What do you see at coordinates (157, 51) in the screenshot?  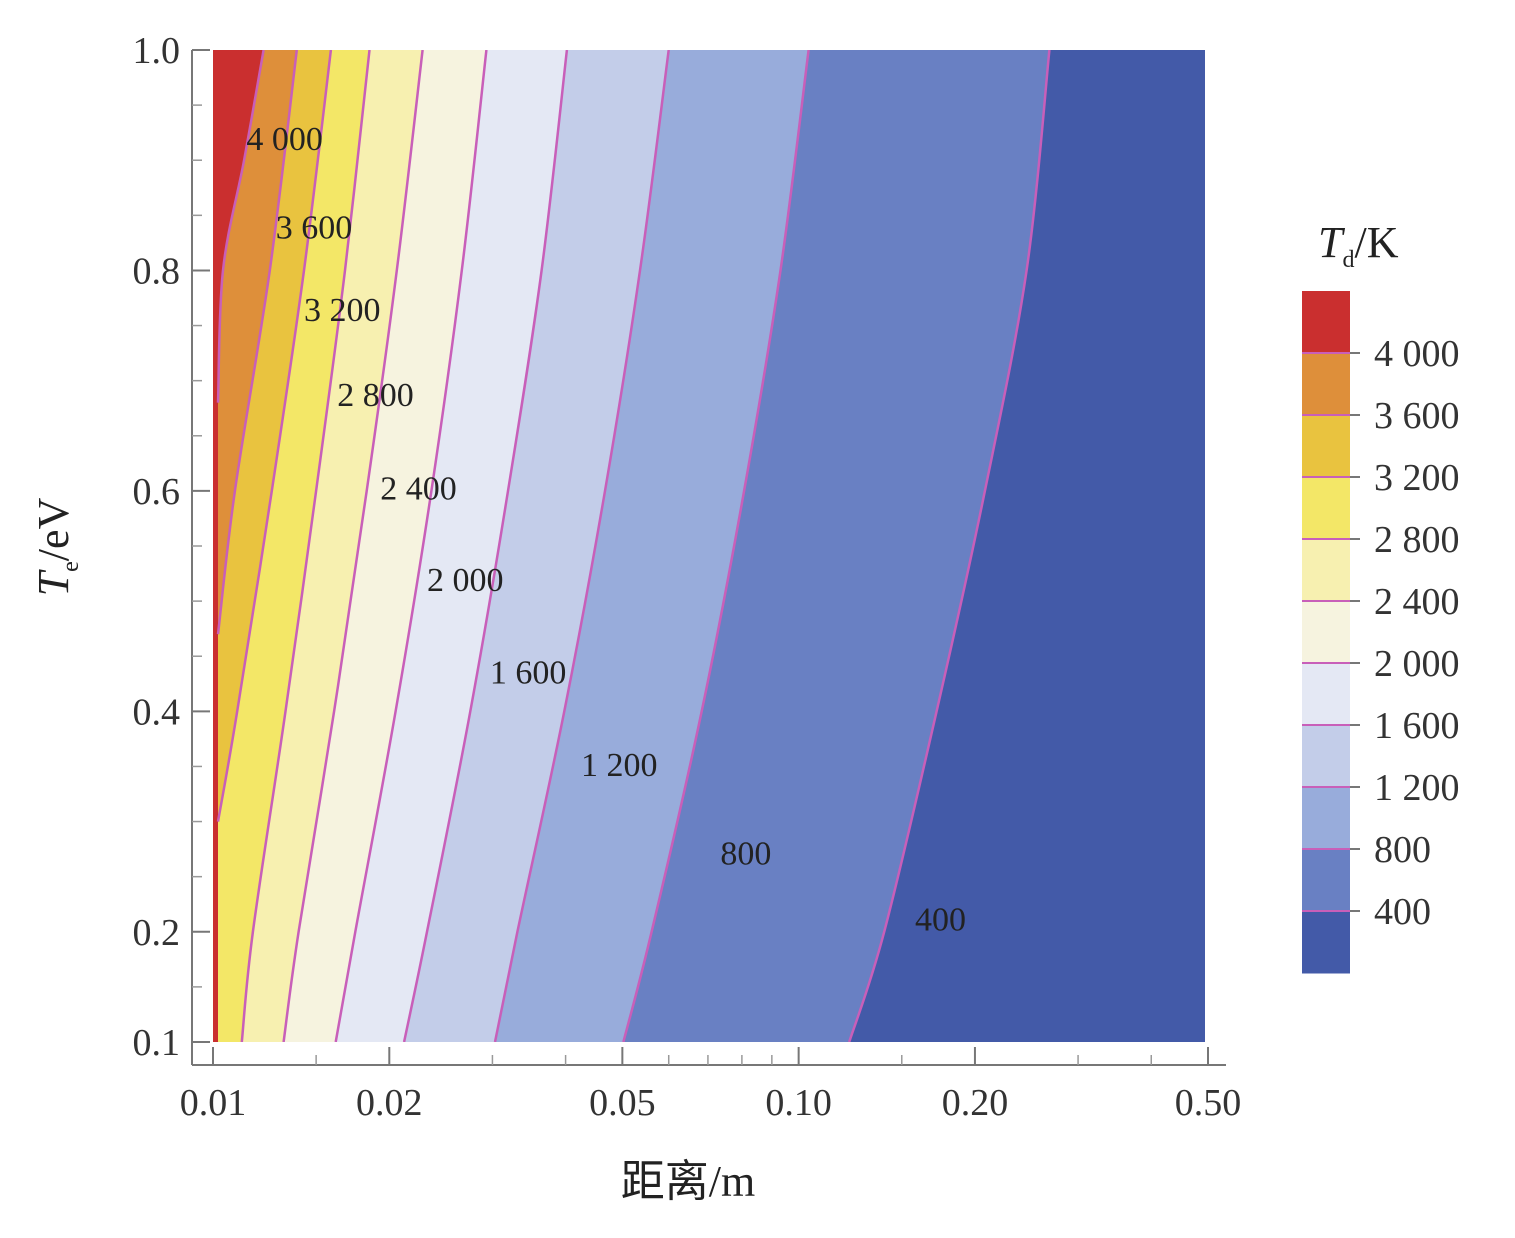 I see `y-tick-label: 1.0` at bounding box center [157, 51].